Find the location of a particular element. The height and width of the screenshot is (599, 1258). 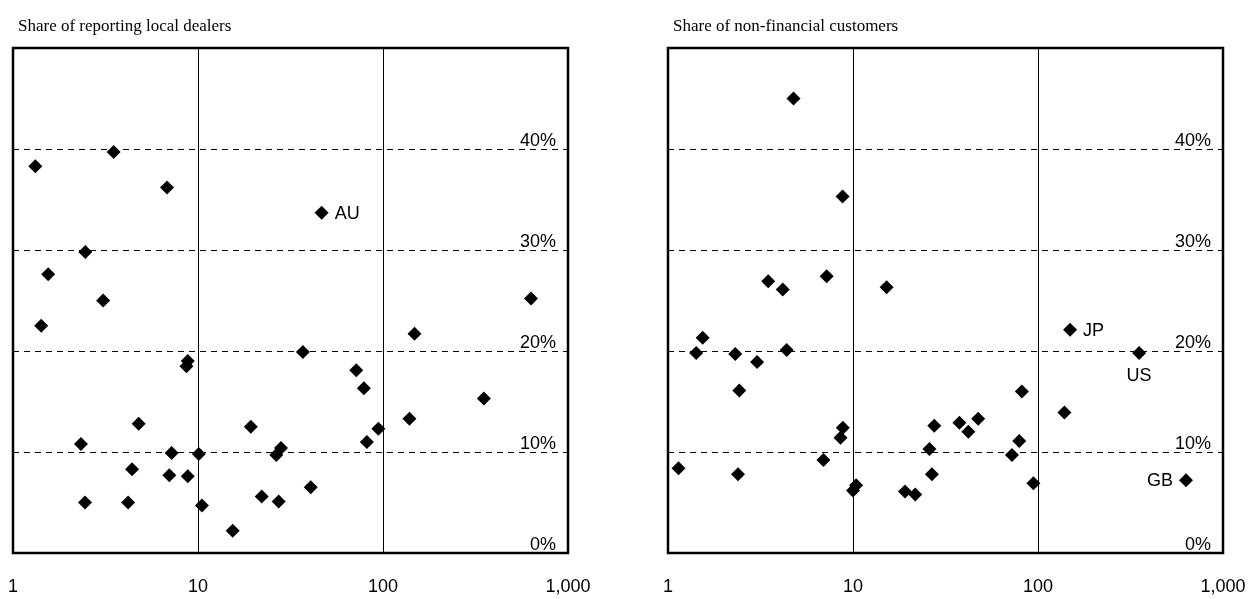

annotation: US is located at coordinates (1139, 375).